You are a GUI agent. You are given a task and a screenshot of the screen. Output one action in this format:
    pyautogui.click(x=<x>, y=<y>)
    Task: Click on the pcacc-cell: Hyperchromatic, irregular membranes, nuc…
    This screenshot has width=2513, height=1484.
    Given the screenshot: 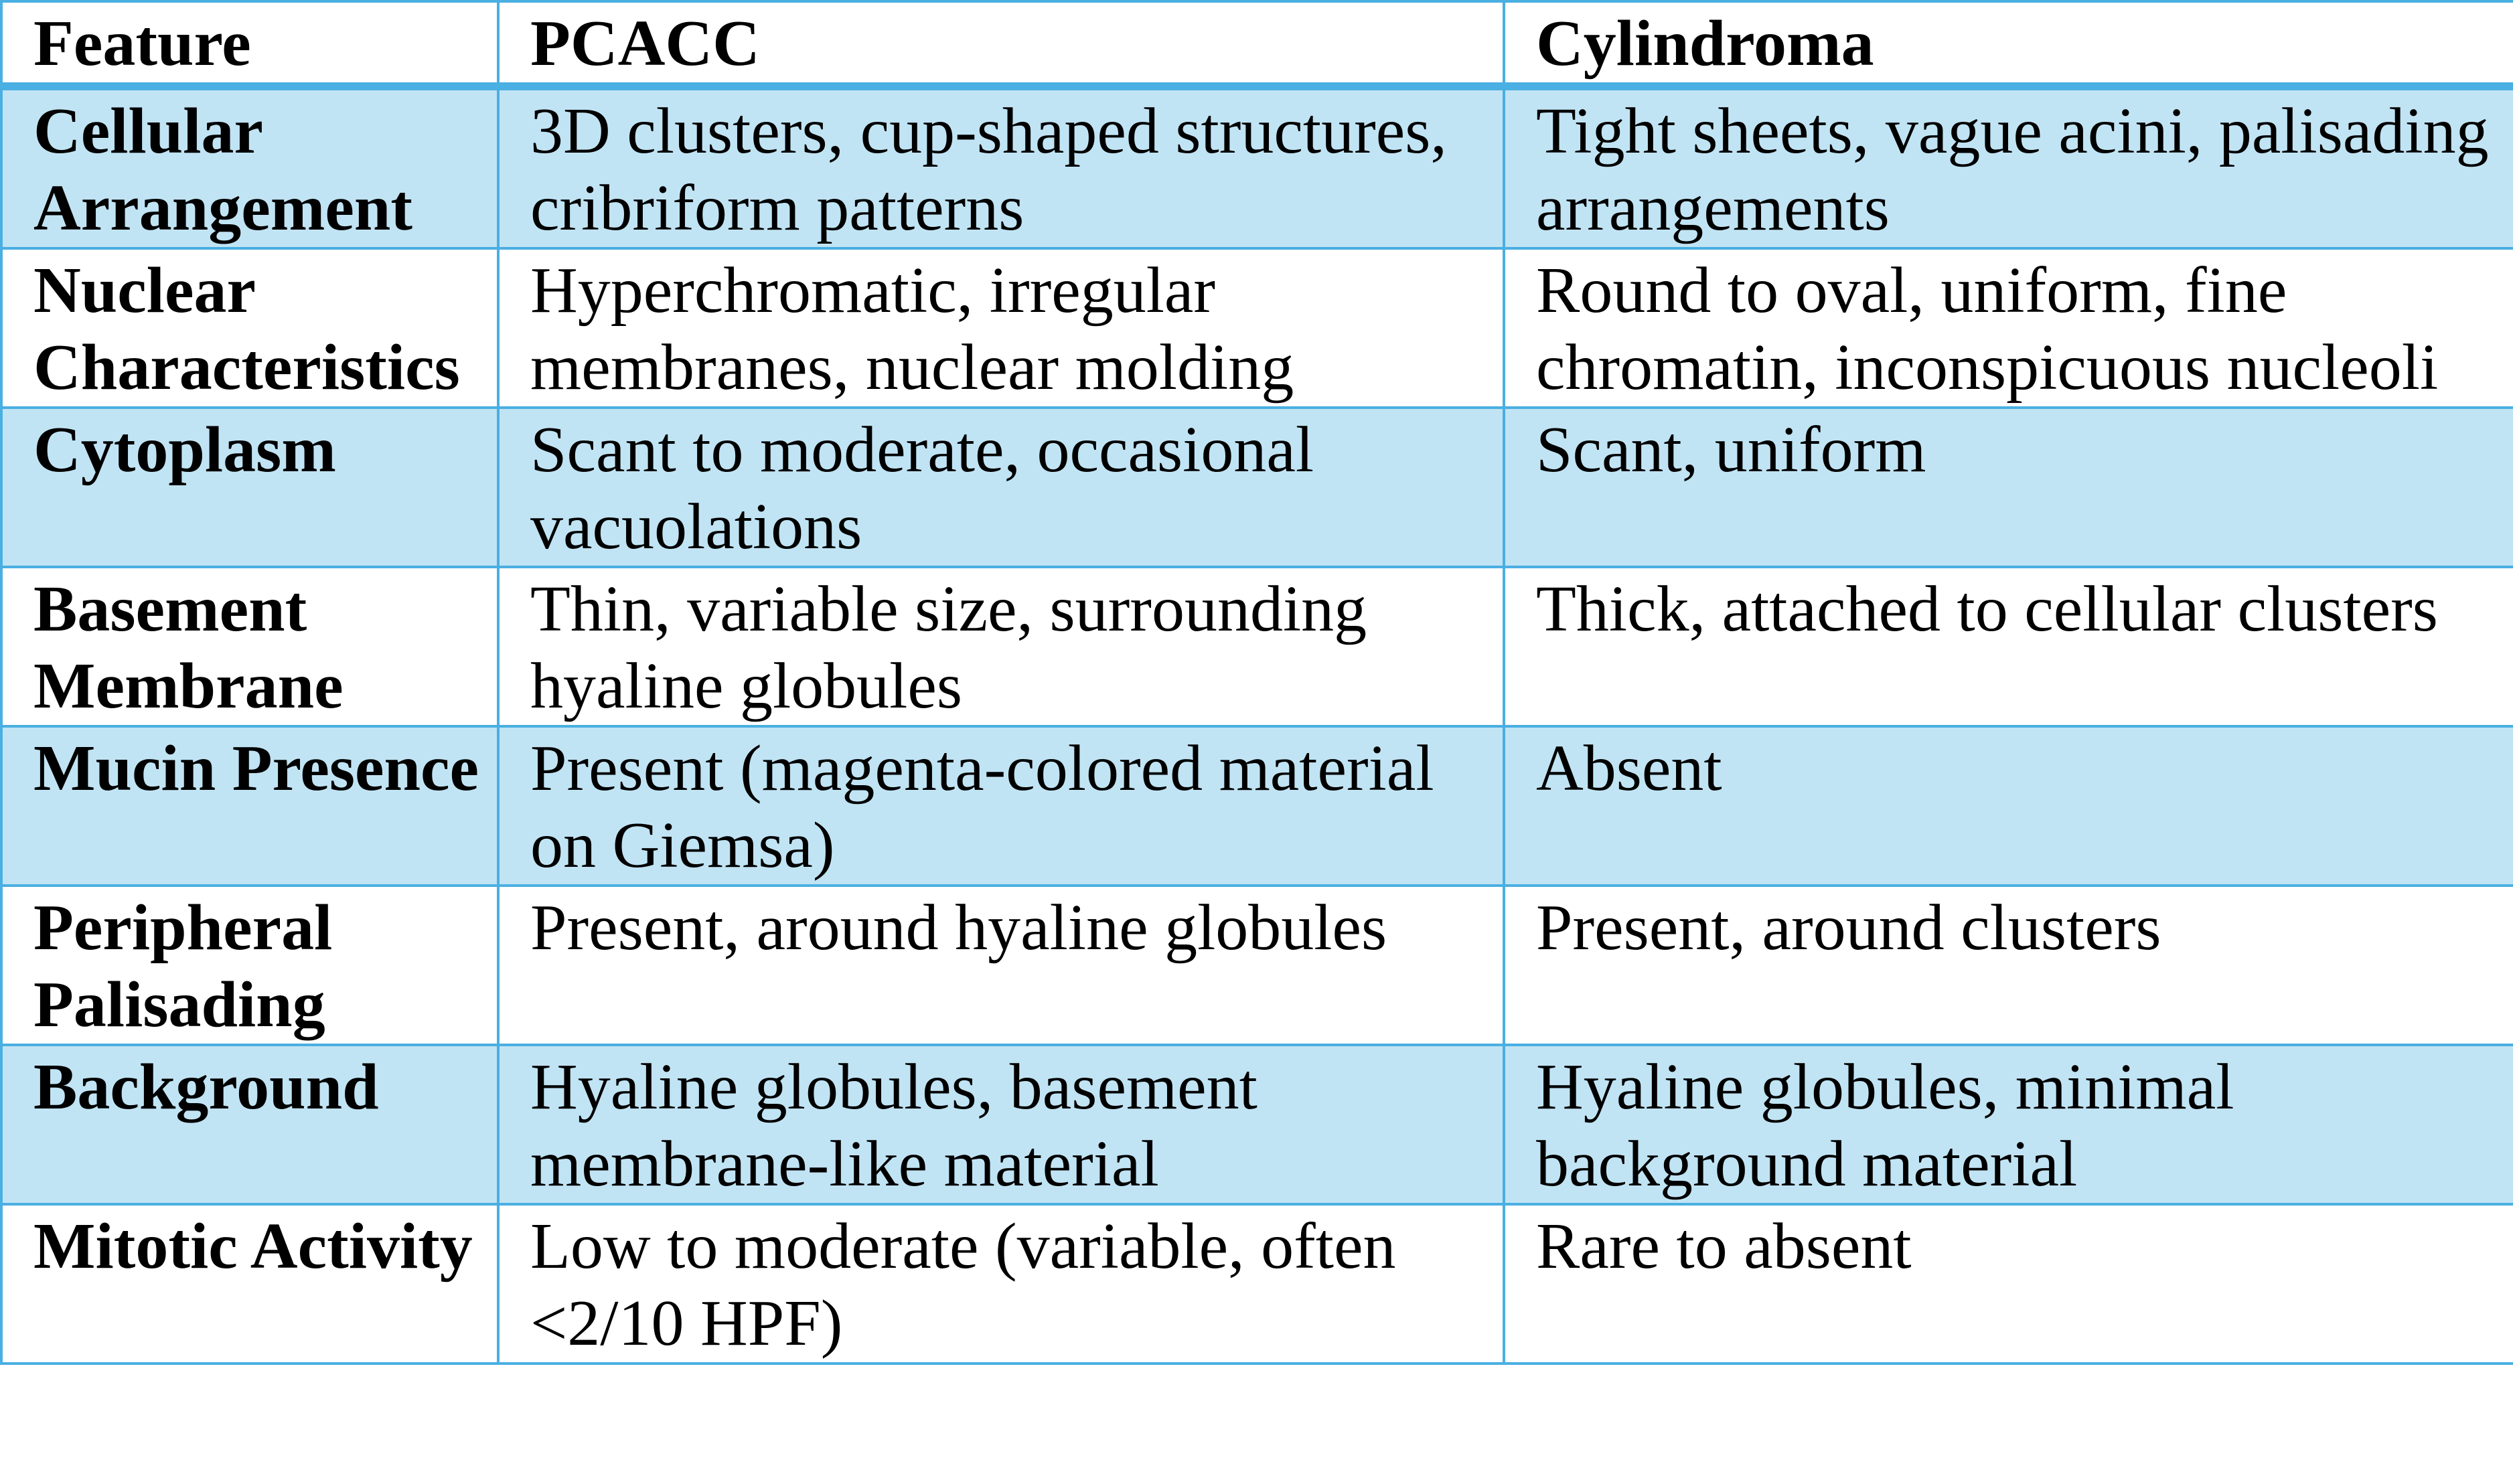 What is the action you would take?
    pyautogui.click(x=1001, y=328)
    